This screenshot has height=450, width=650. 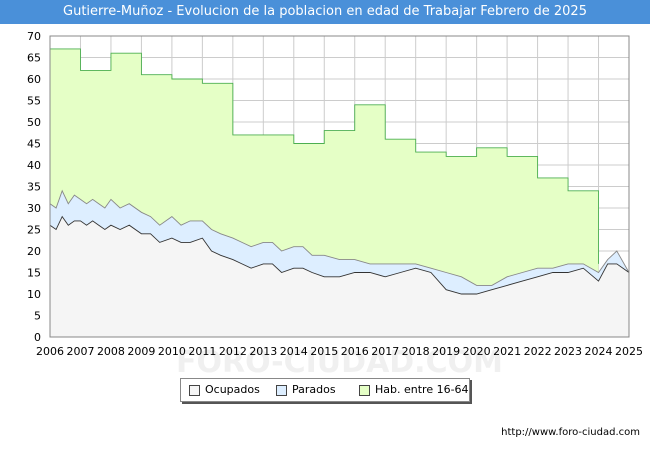 What do you see at coordinates (34, 208) in the screenshot?
I see `y-tick-label: 30` at bounding box center [34, 208].